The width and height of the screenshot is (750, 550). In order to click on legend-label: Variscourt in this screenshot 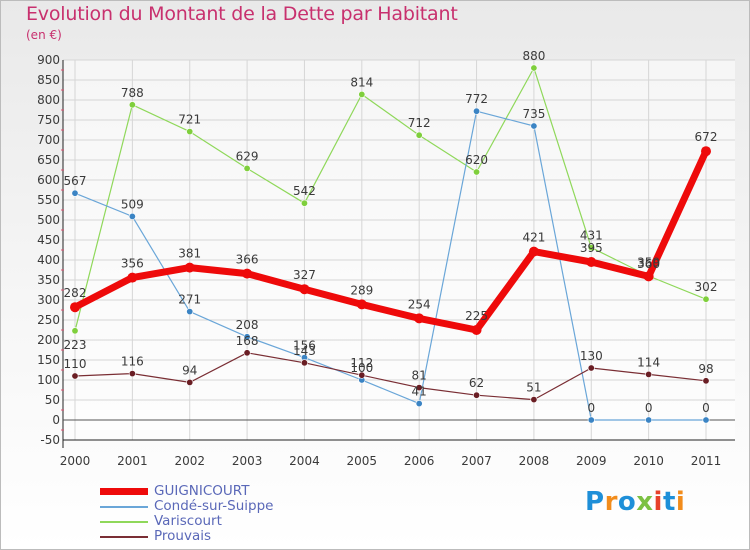, I will do `click(188, 521)`.